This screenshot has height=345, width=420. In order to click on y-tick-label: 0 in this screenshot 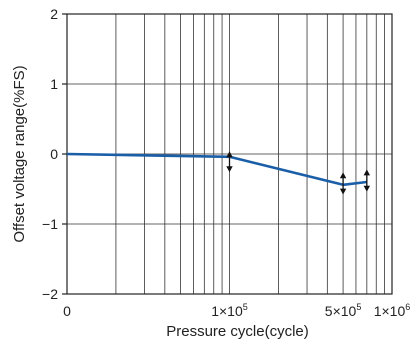, I will do `click(54, 154)`.